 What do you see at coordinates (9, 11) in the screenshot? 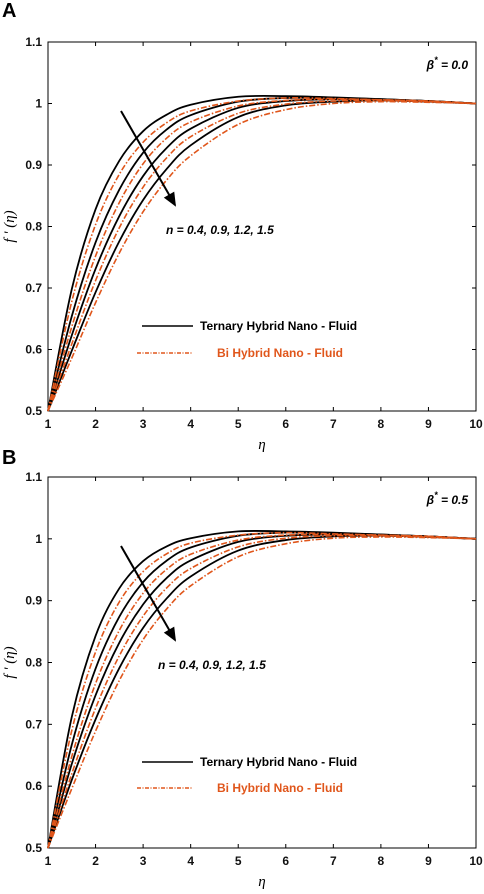
I see `panel-label: A` at bounding box center [9, 11].